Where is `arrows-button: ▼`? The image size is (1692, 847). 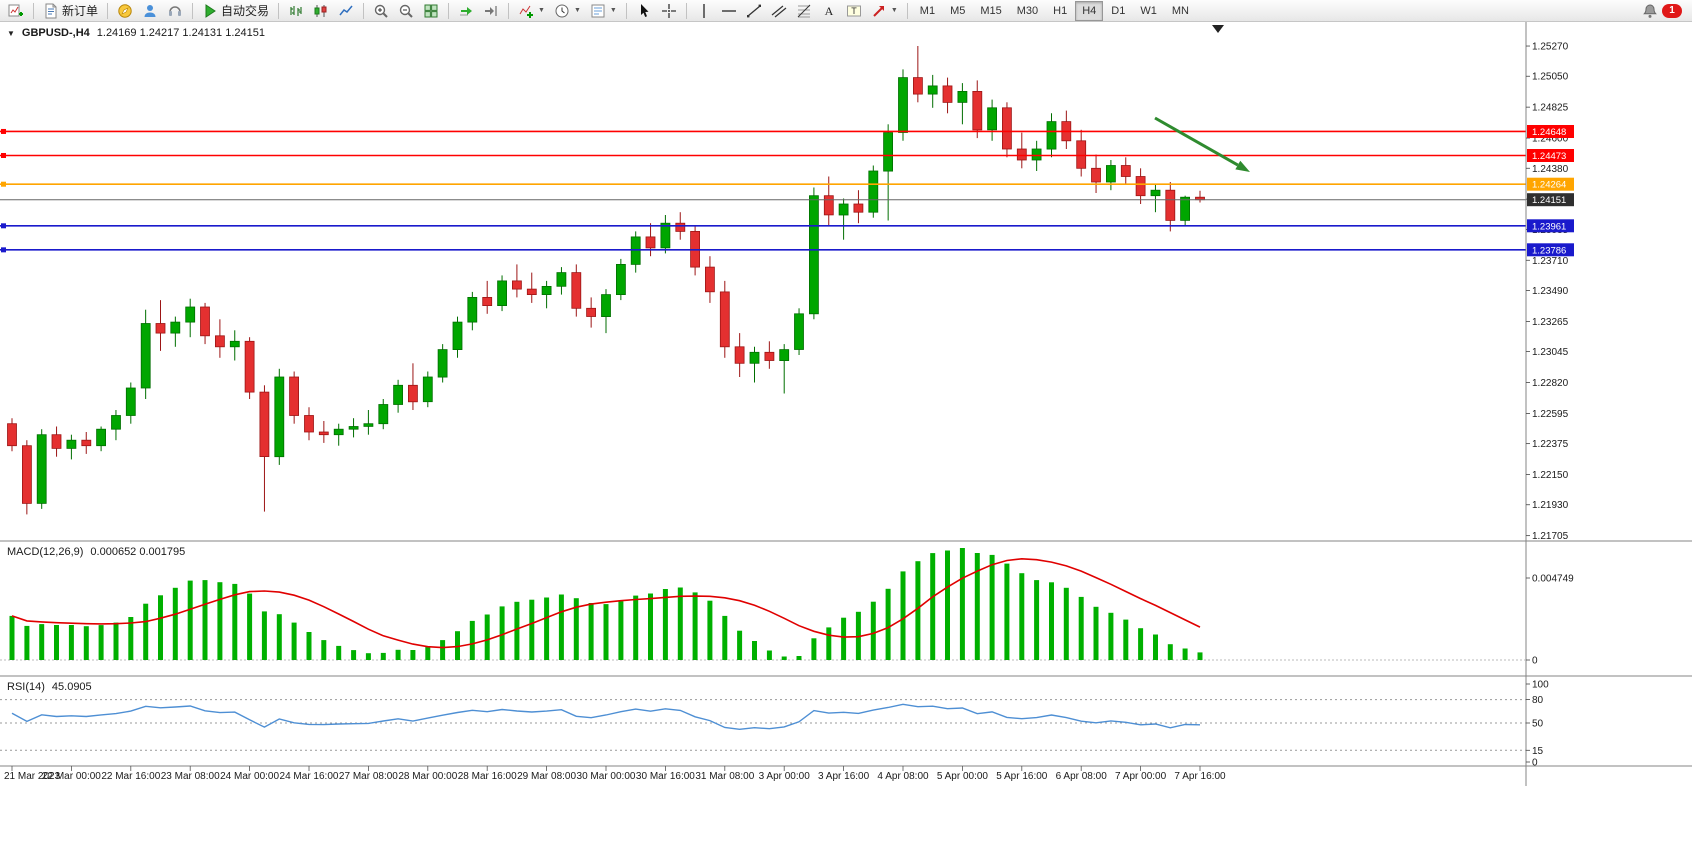 arrows-button: ▼ is located at coordinates (884, 11).